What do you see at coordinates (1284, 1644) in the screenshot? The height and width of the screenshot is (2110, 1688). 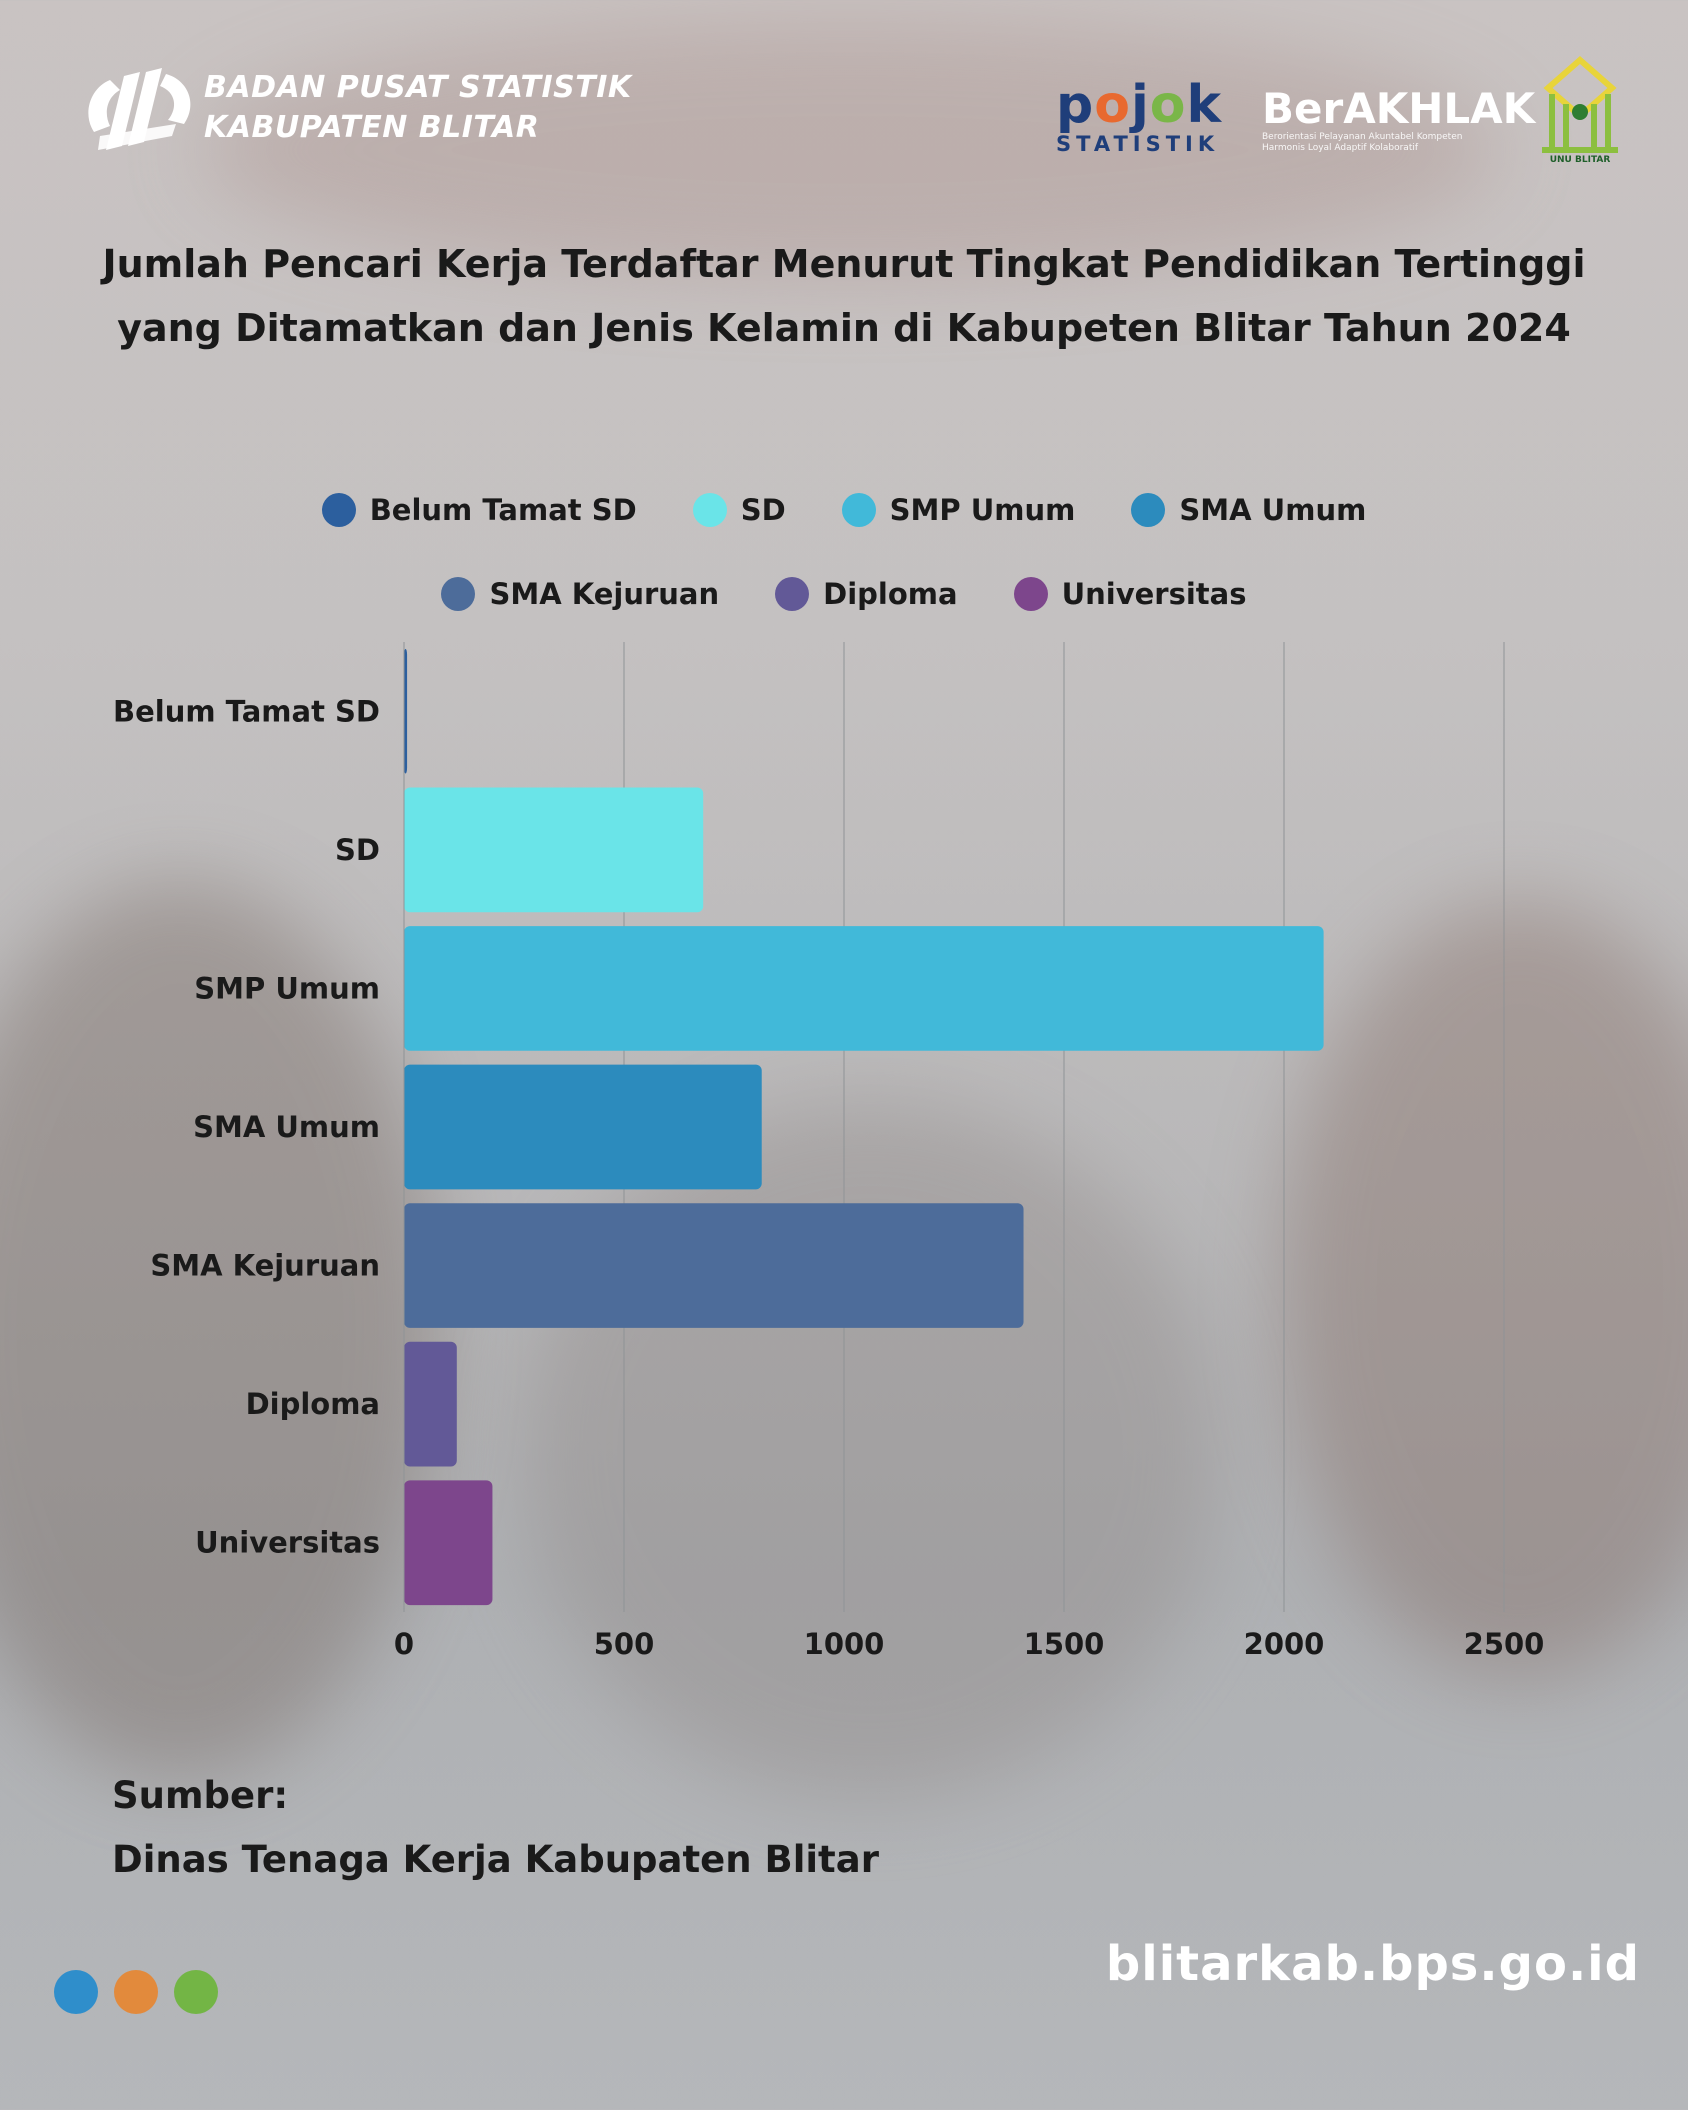 I see `x-tick-label: 2000` at bounding box center [1284, 1644].